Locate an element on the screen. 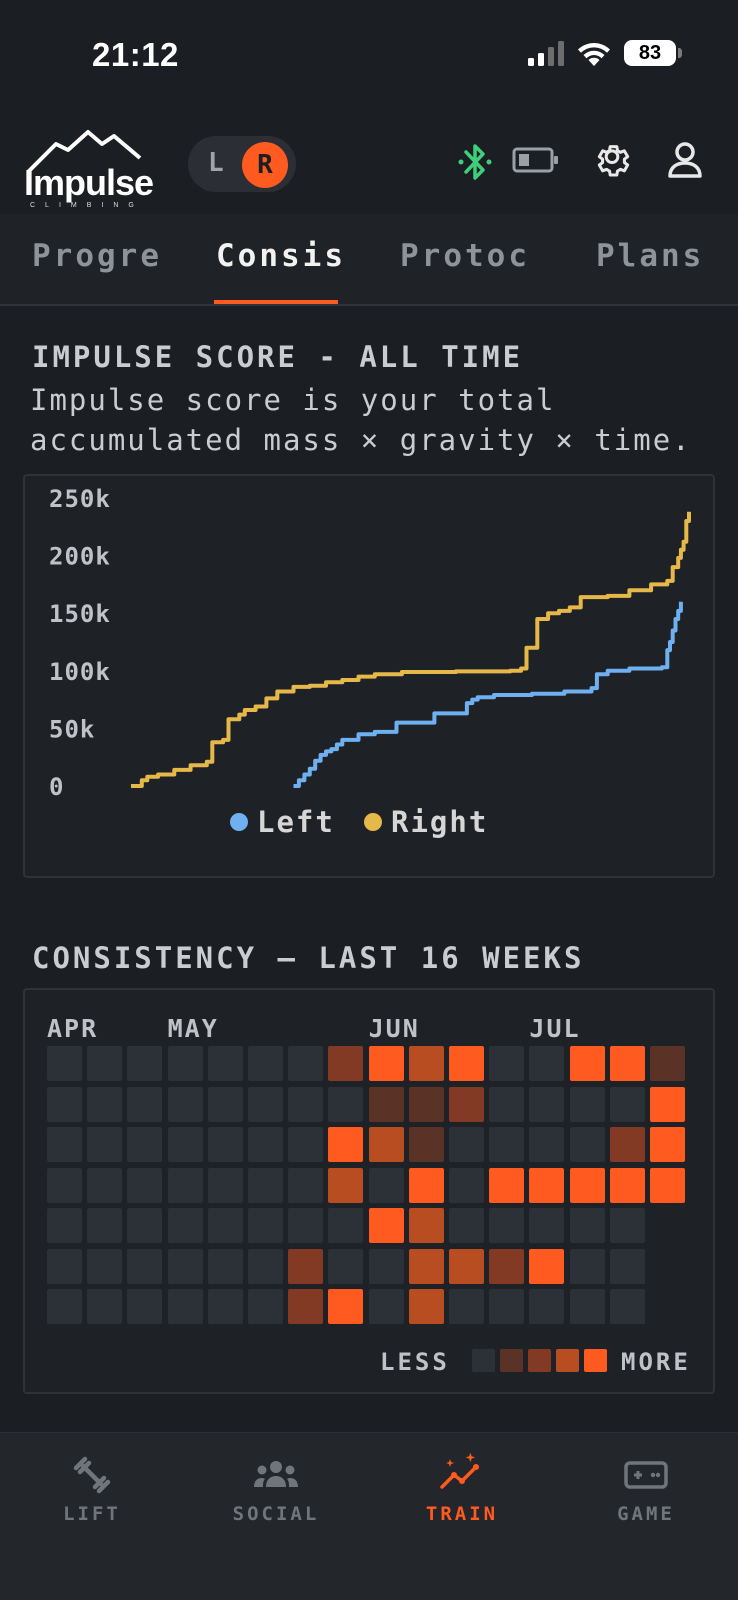 The height and width of the screenshot is (1600, 738). tab-protocols: Protoc is located at coordinates (465, 256).